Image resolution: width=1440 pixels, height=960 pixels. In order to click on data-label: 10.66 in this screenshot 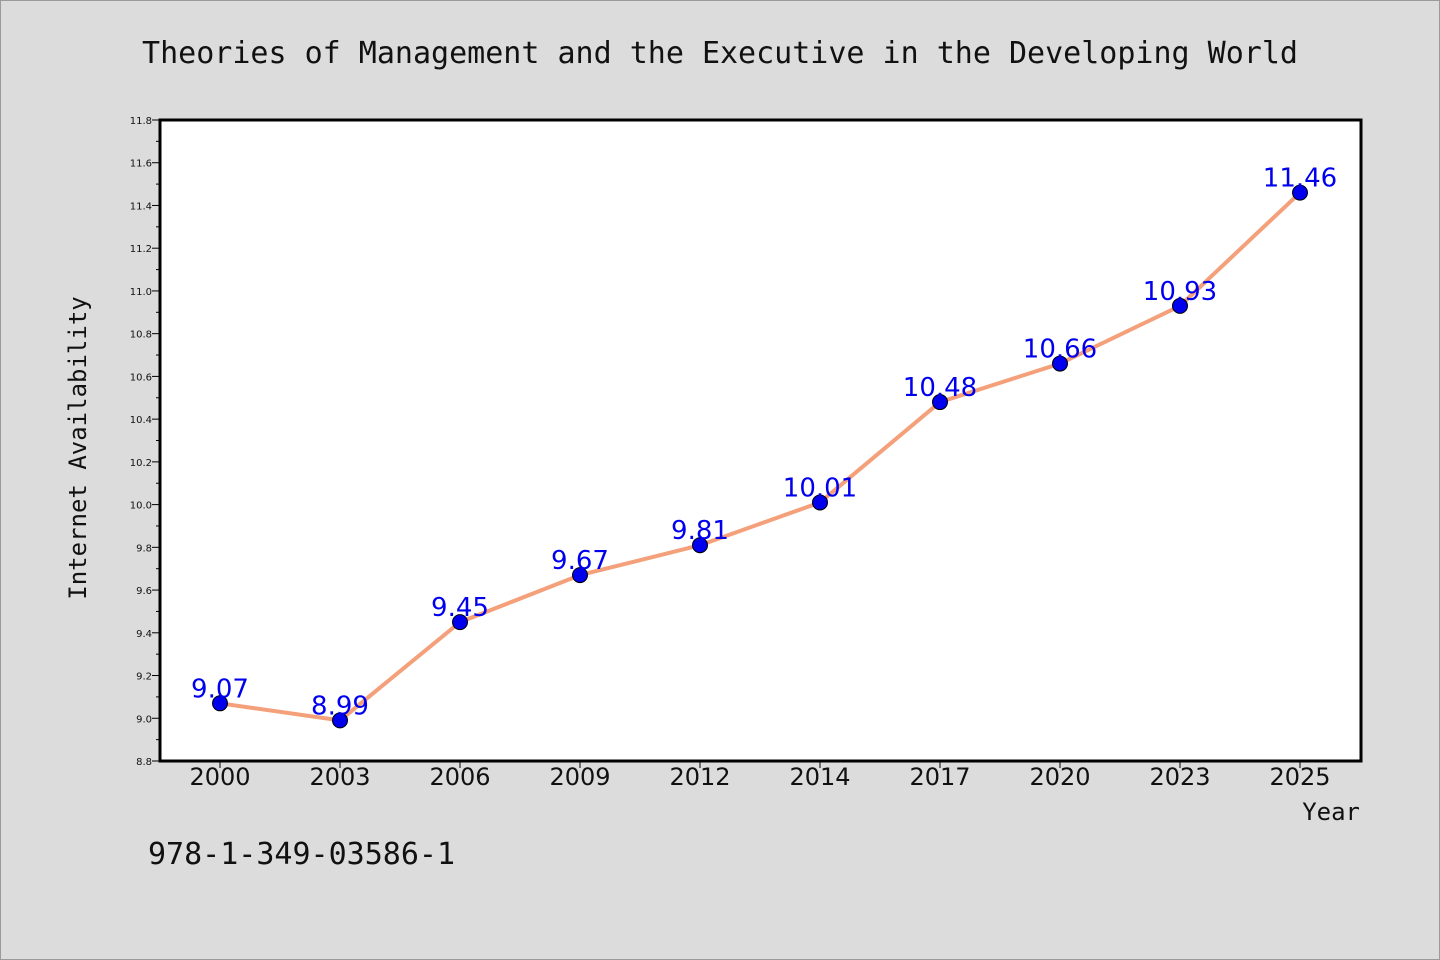, I will do `click(1060, 350)`.